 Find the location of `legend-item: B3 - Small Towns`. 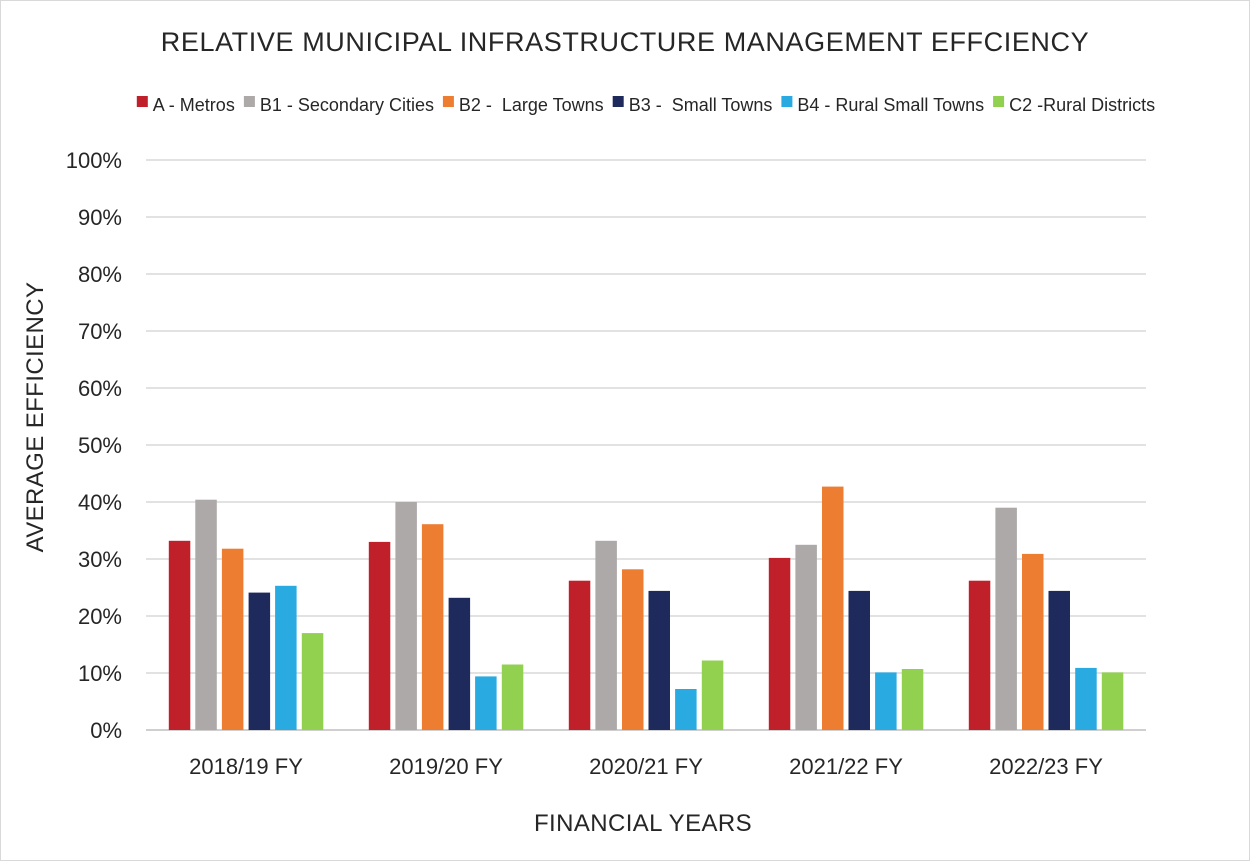

legend-item: B3 - Small Towns is located at coordinates (692, 105).